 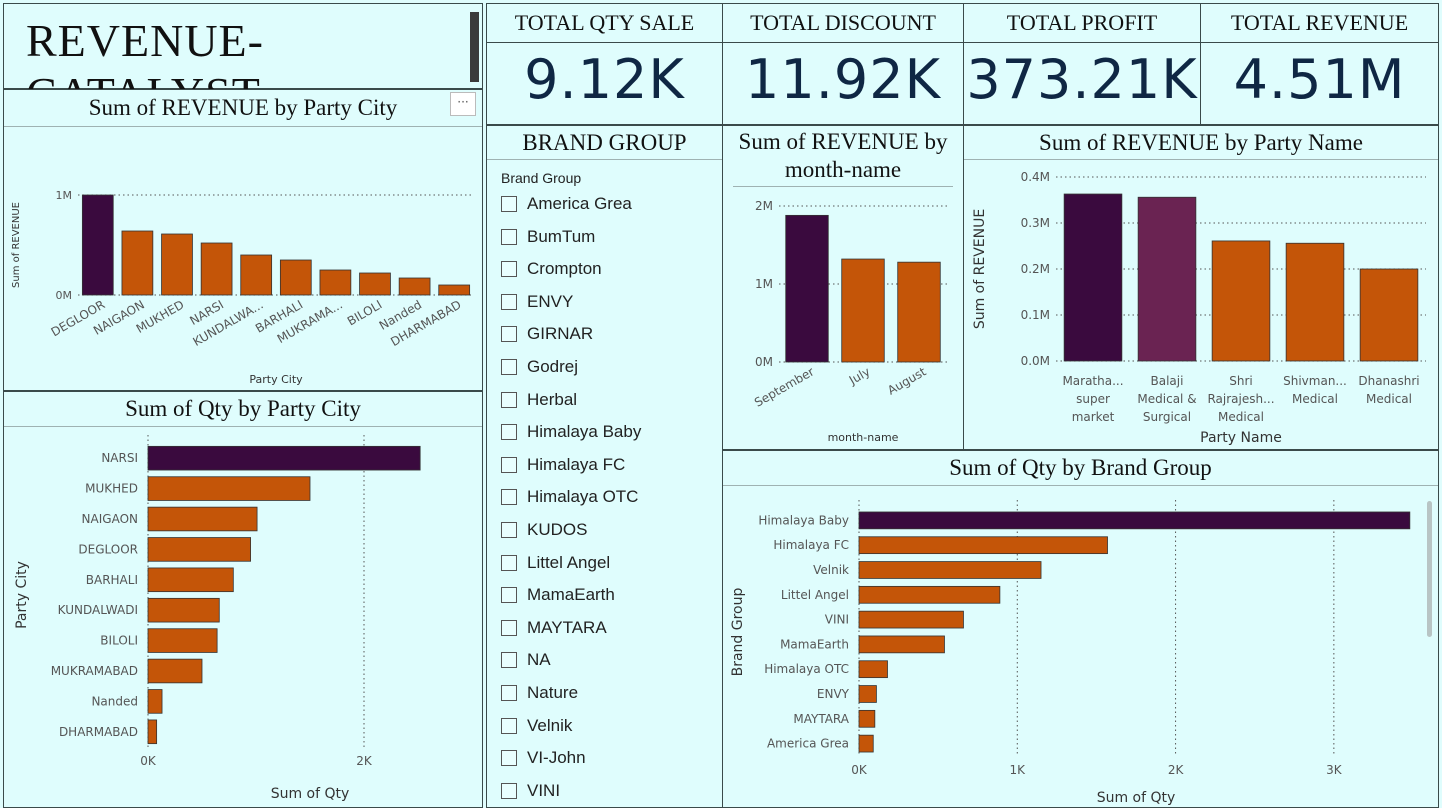 What do you see at coordinates (604, 143) in the screenshot?
I see `slicer-title: BRAND GROUP` at bounding box center [604, 143].